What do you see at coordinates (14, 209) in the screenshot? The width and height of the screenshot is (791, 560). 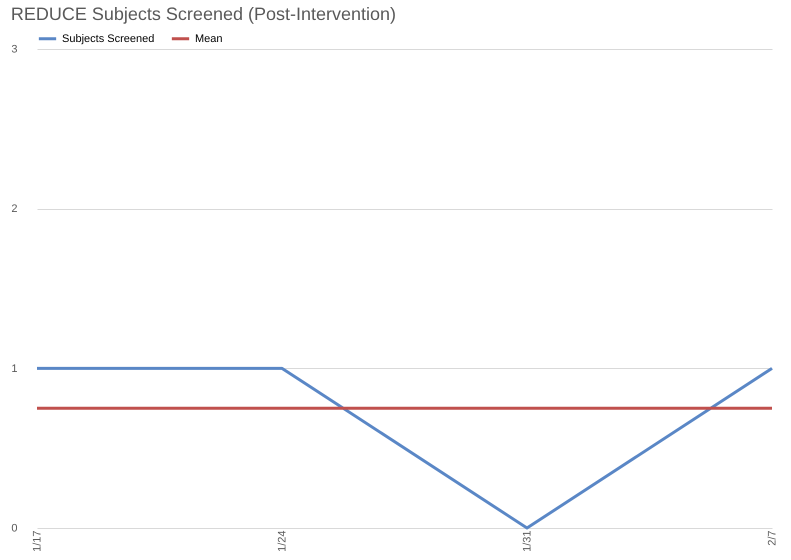 I see `y-tick-label: 2` at bounding box center [14, 209].